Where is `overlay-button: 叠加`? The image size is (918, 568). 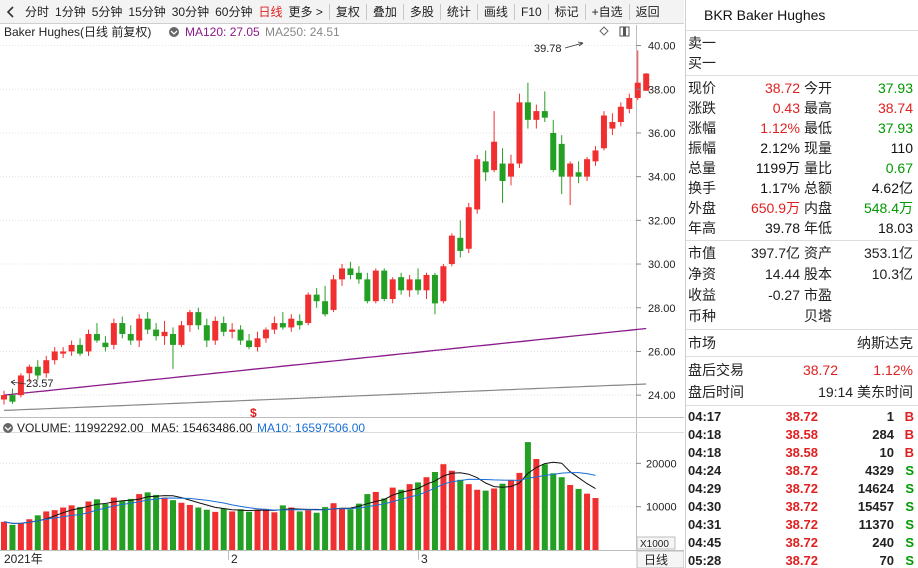 overlay-button: 叠加 is located at coordinates (384, 11).